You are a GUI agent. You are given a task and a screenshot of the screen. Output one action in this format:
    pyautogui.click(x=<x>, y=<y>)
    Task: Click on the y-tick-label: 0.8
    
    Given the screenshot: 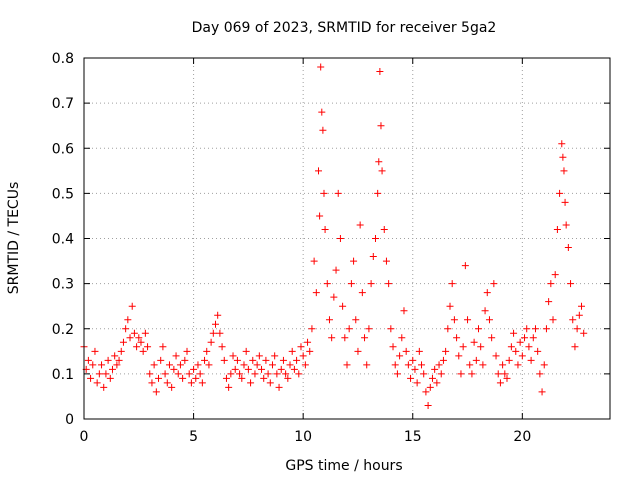 What is the action you would take?
    pyautogui.click(x=63, y=59)
    